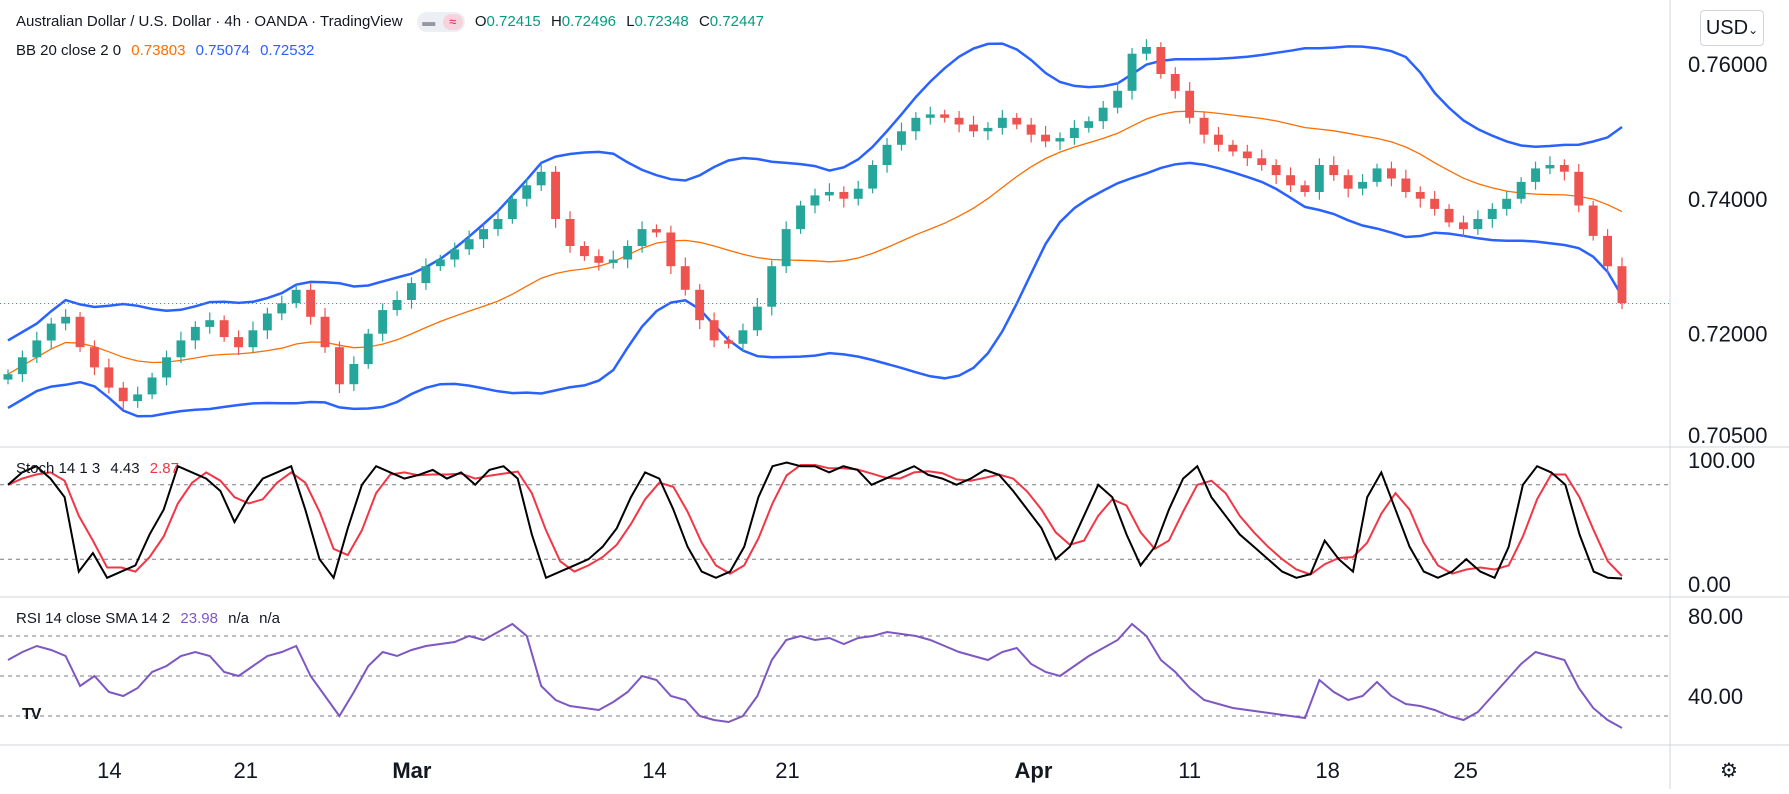 The image size is (1789, 794). Describe the element at coordinates (440, 22) in the screenshot. I see `chart-mode-toggle: ▬ ≈` at that location.